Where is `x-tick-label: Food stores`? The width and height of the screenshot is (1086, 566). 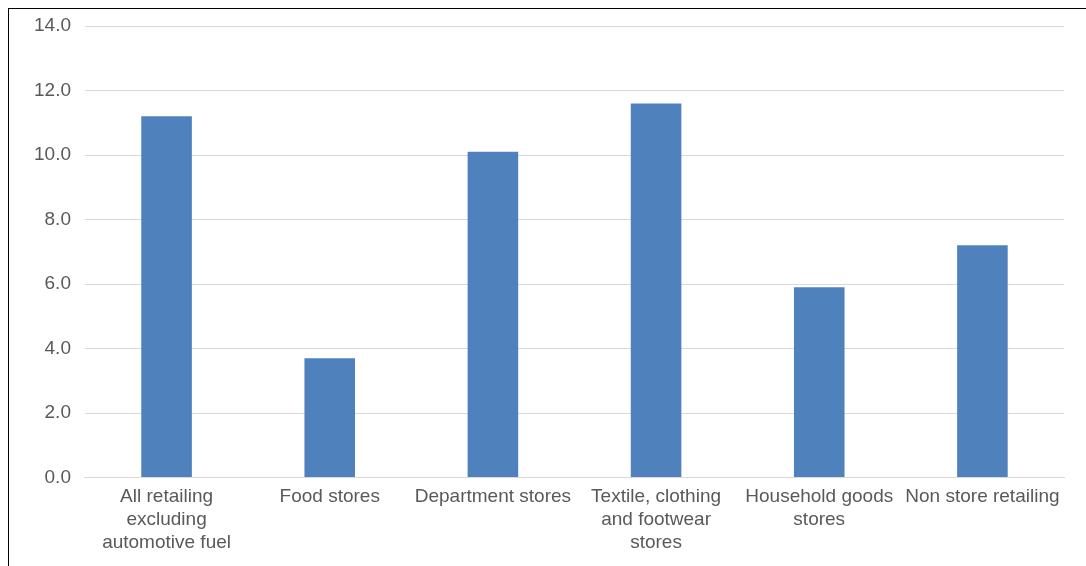 x-tick-label: Food stores is located at coordinates (329, 496).